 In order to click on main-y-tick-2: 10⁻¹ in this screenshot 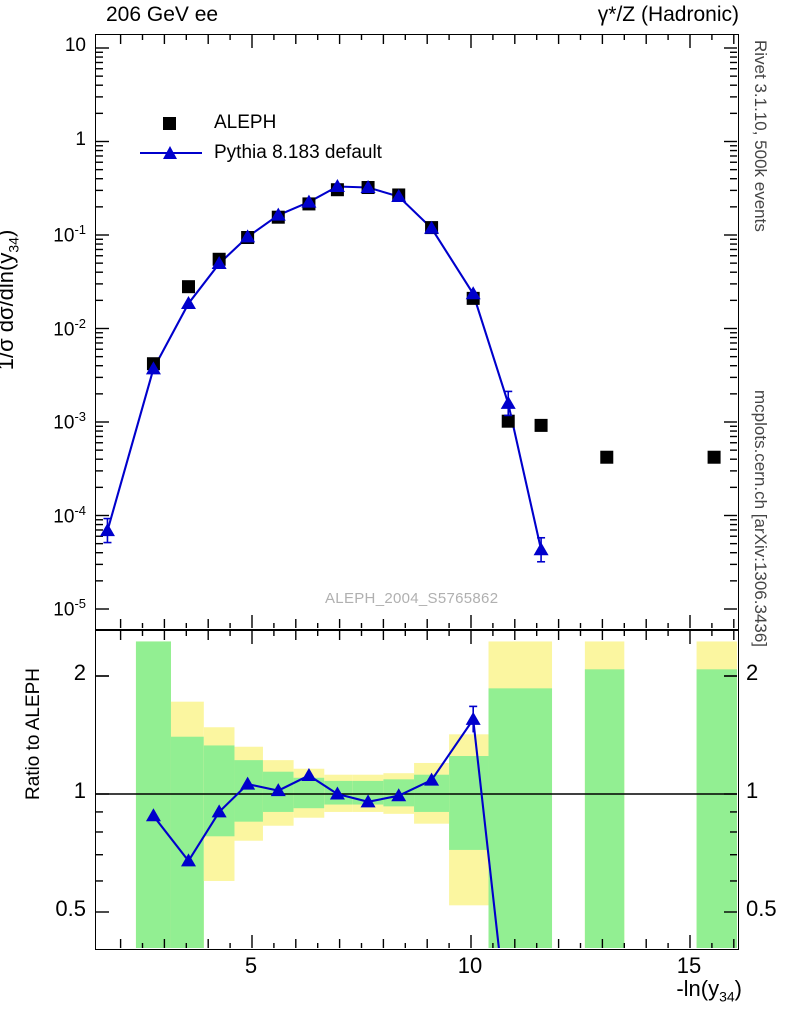, I will do `click(69, 234)`.